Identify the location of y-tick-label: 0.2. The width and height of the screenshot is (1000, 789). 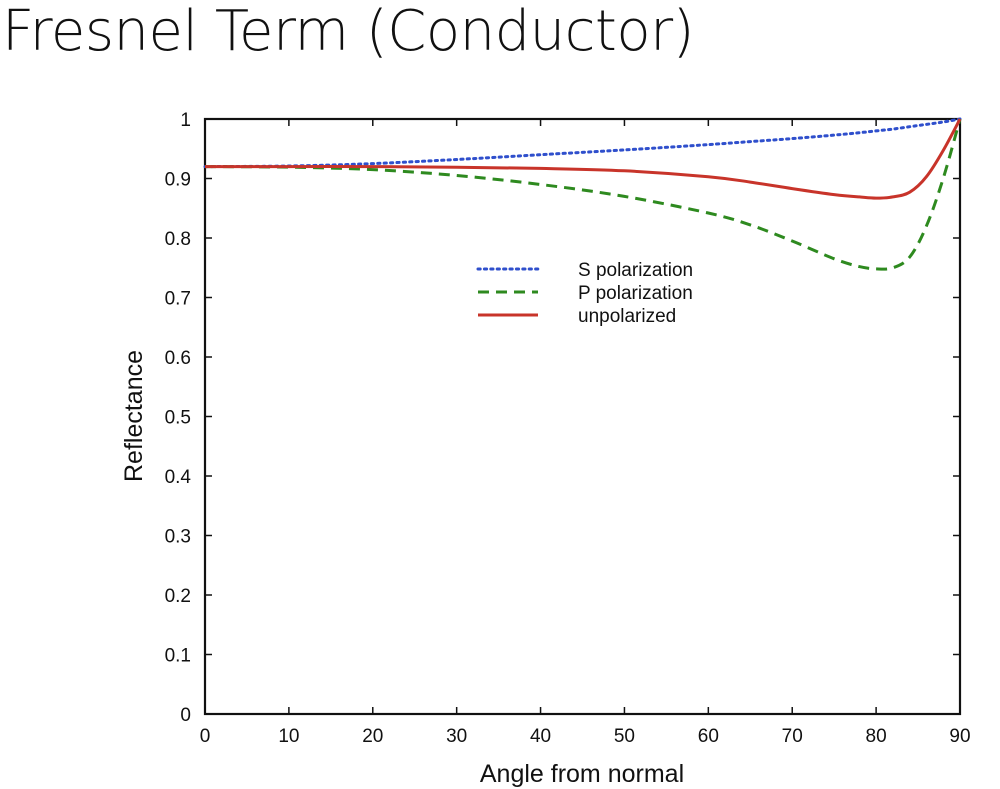
(178, 596).